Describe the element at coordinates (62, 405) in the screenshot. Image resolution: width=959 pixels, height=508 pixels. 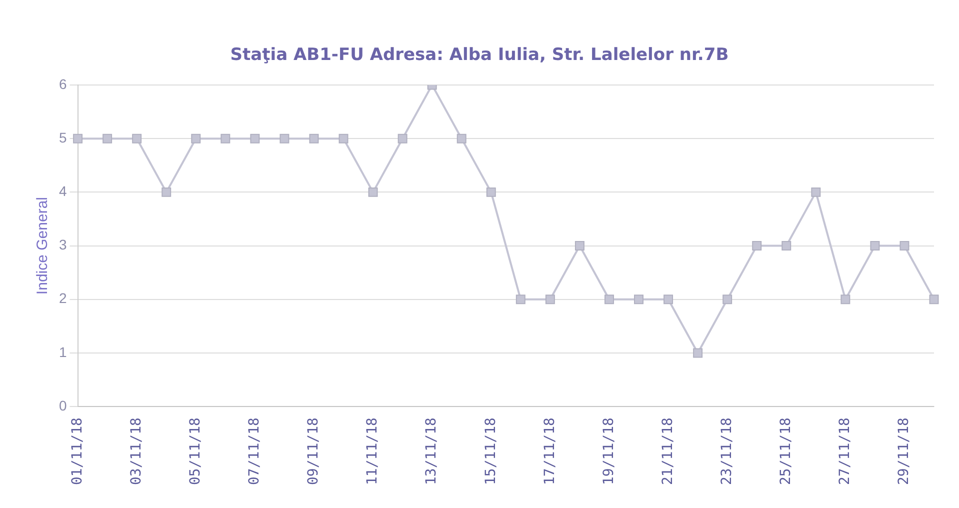
I see `y-tick-label: 0` at that location.